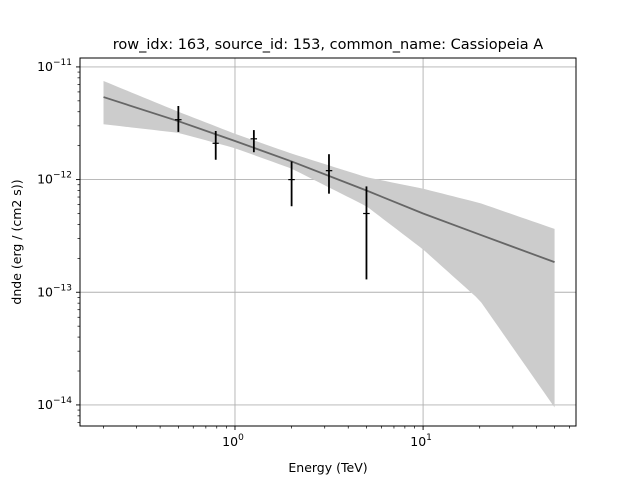  Describe the element at coordinates (54, 291) in the screenshot. I see `y-tick-label: 10−13` at that location.